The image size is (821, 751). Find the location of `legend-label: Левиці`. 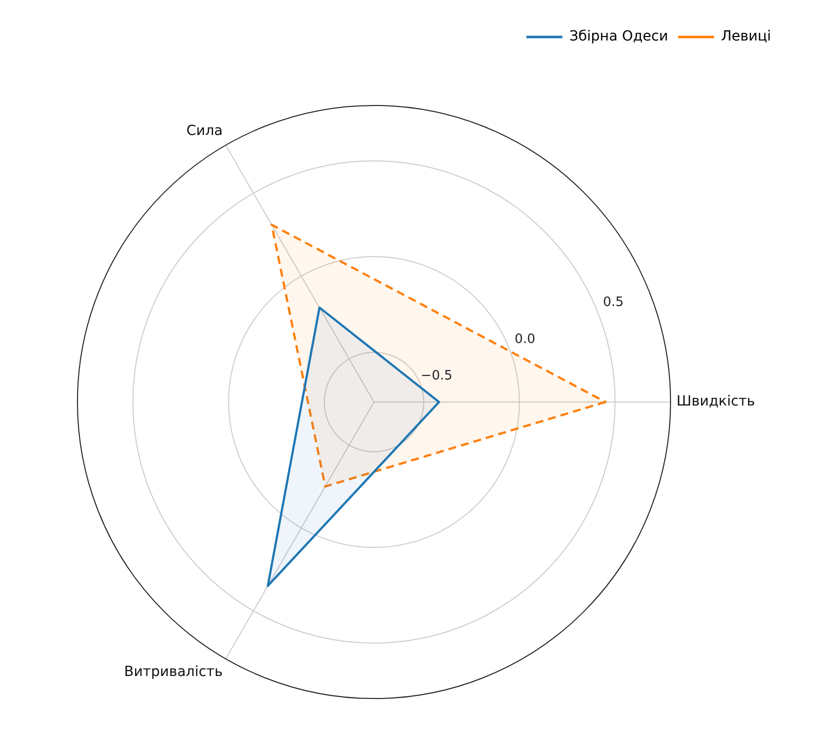

legend-label: Левиці is located at coordinates (746, 36).